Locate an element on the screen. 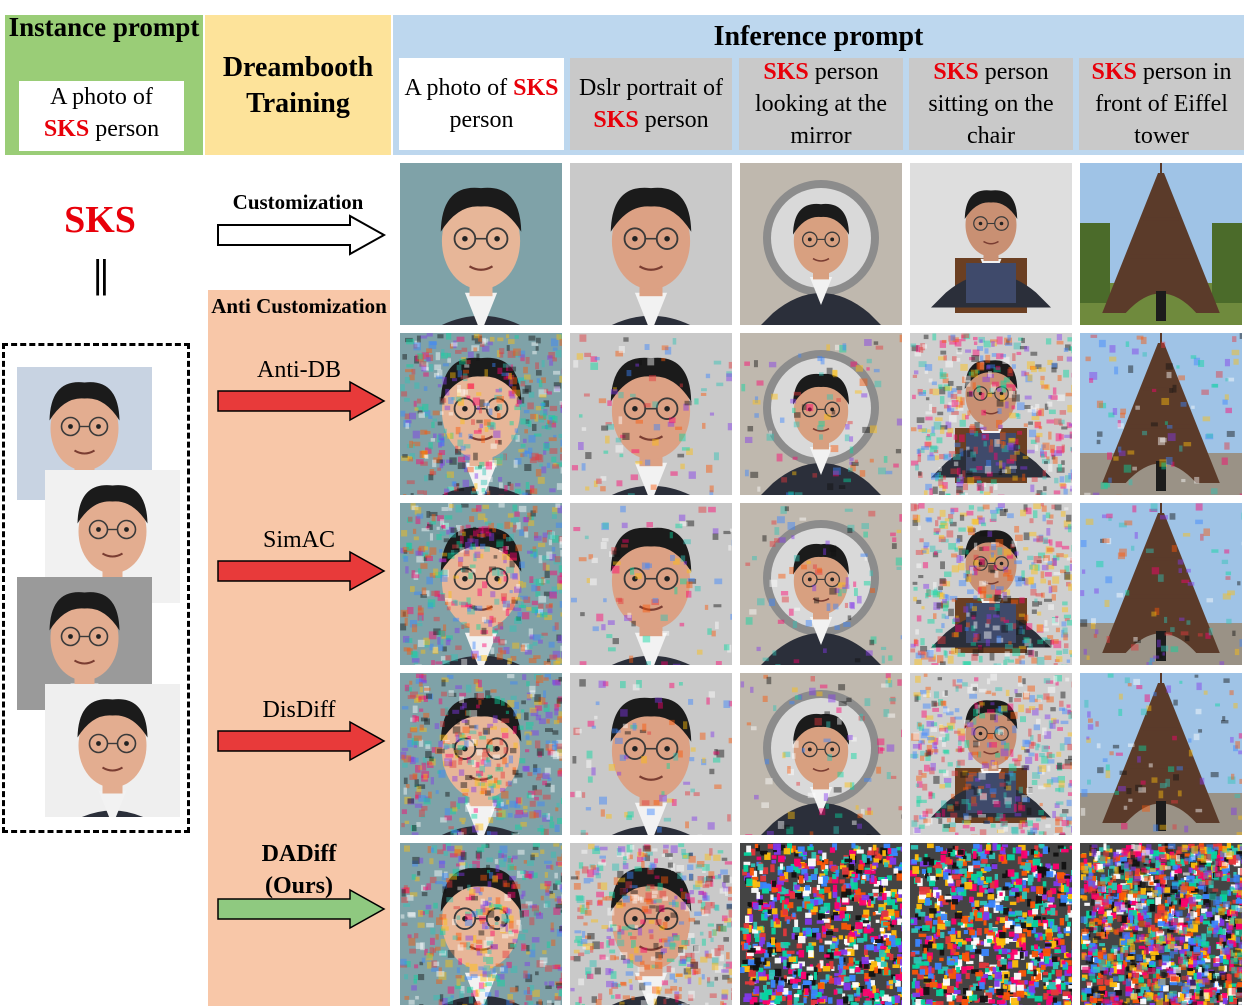 This screenshot has height=1006, width=1249. anti-customization-title: Anti Customization is located at coordinates (299, 306).